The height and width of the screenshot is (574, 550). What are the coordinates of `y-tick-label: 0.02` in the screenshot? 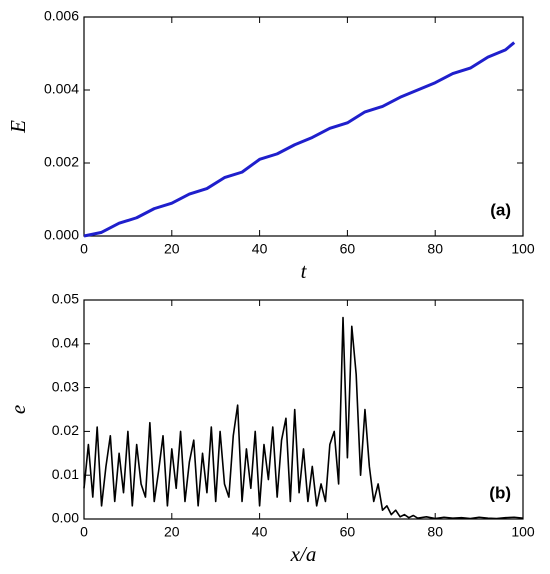 It's located at (65, 430).